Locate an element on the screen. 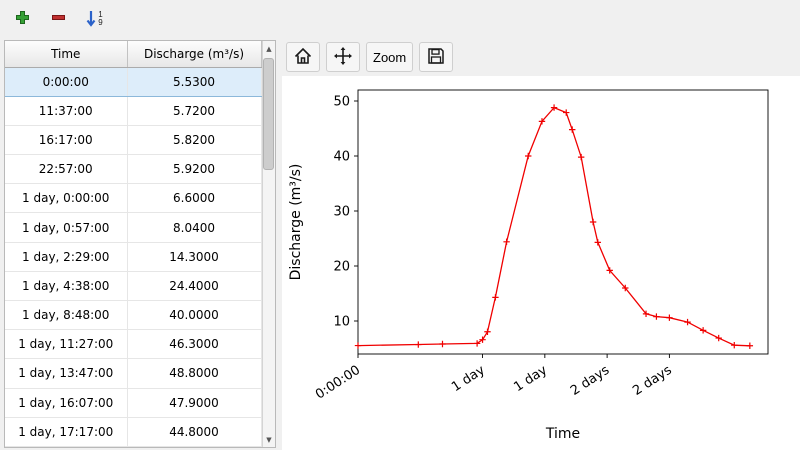 Image resolution: width=800 pixels, height=450 pixels. table-row: 1 day, 2:29:00 14.3000 is located at coordinates (133, 257).